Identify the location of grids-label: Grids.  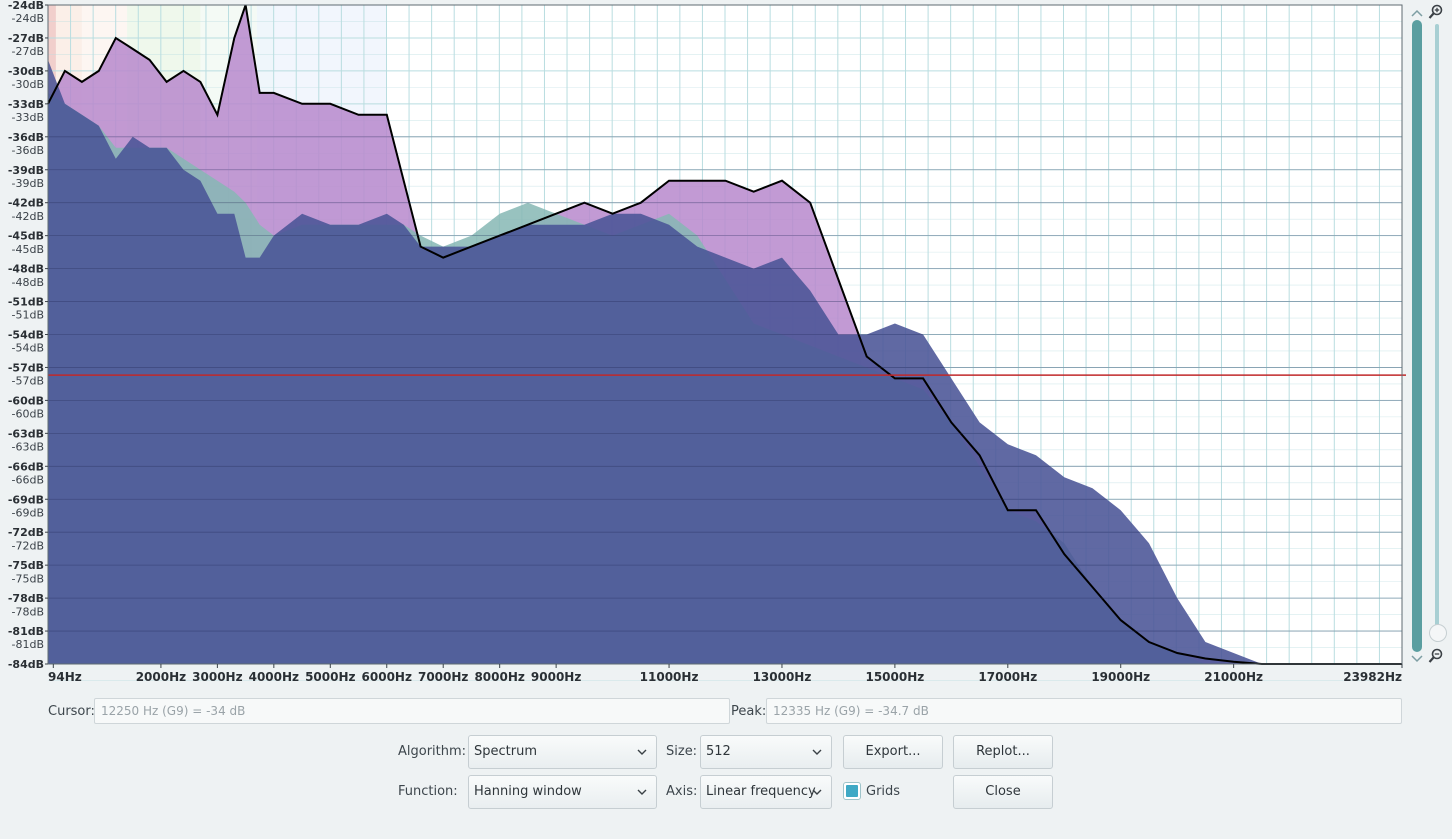
(883, 791).